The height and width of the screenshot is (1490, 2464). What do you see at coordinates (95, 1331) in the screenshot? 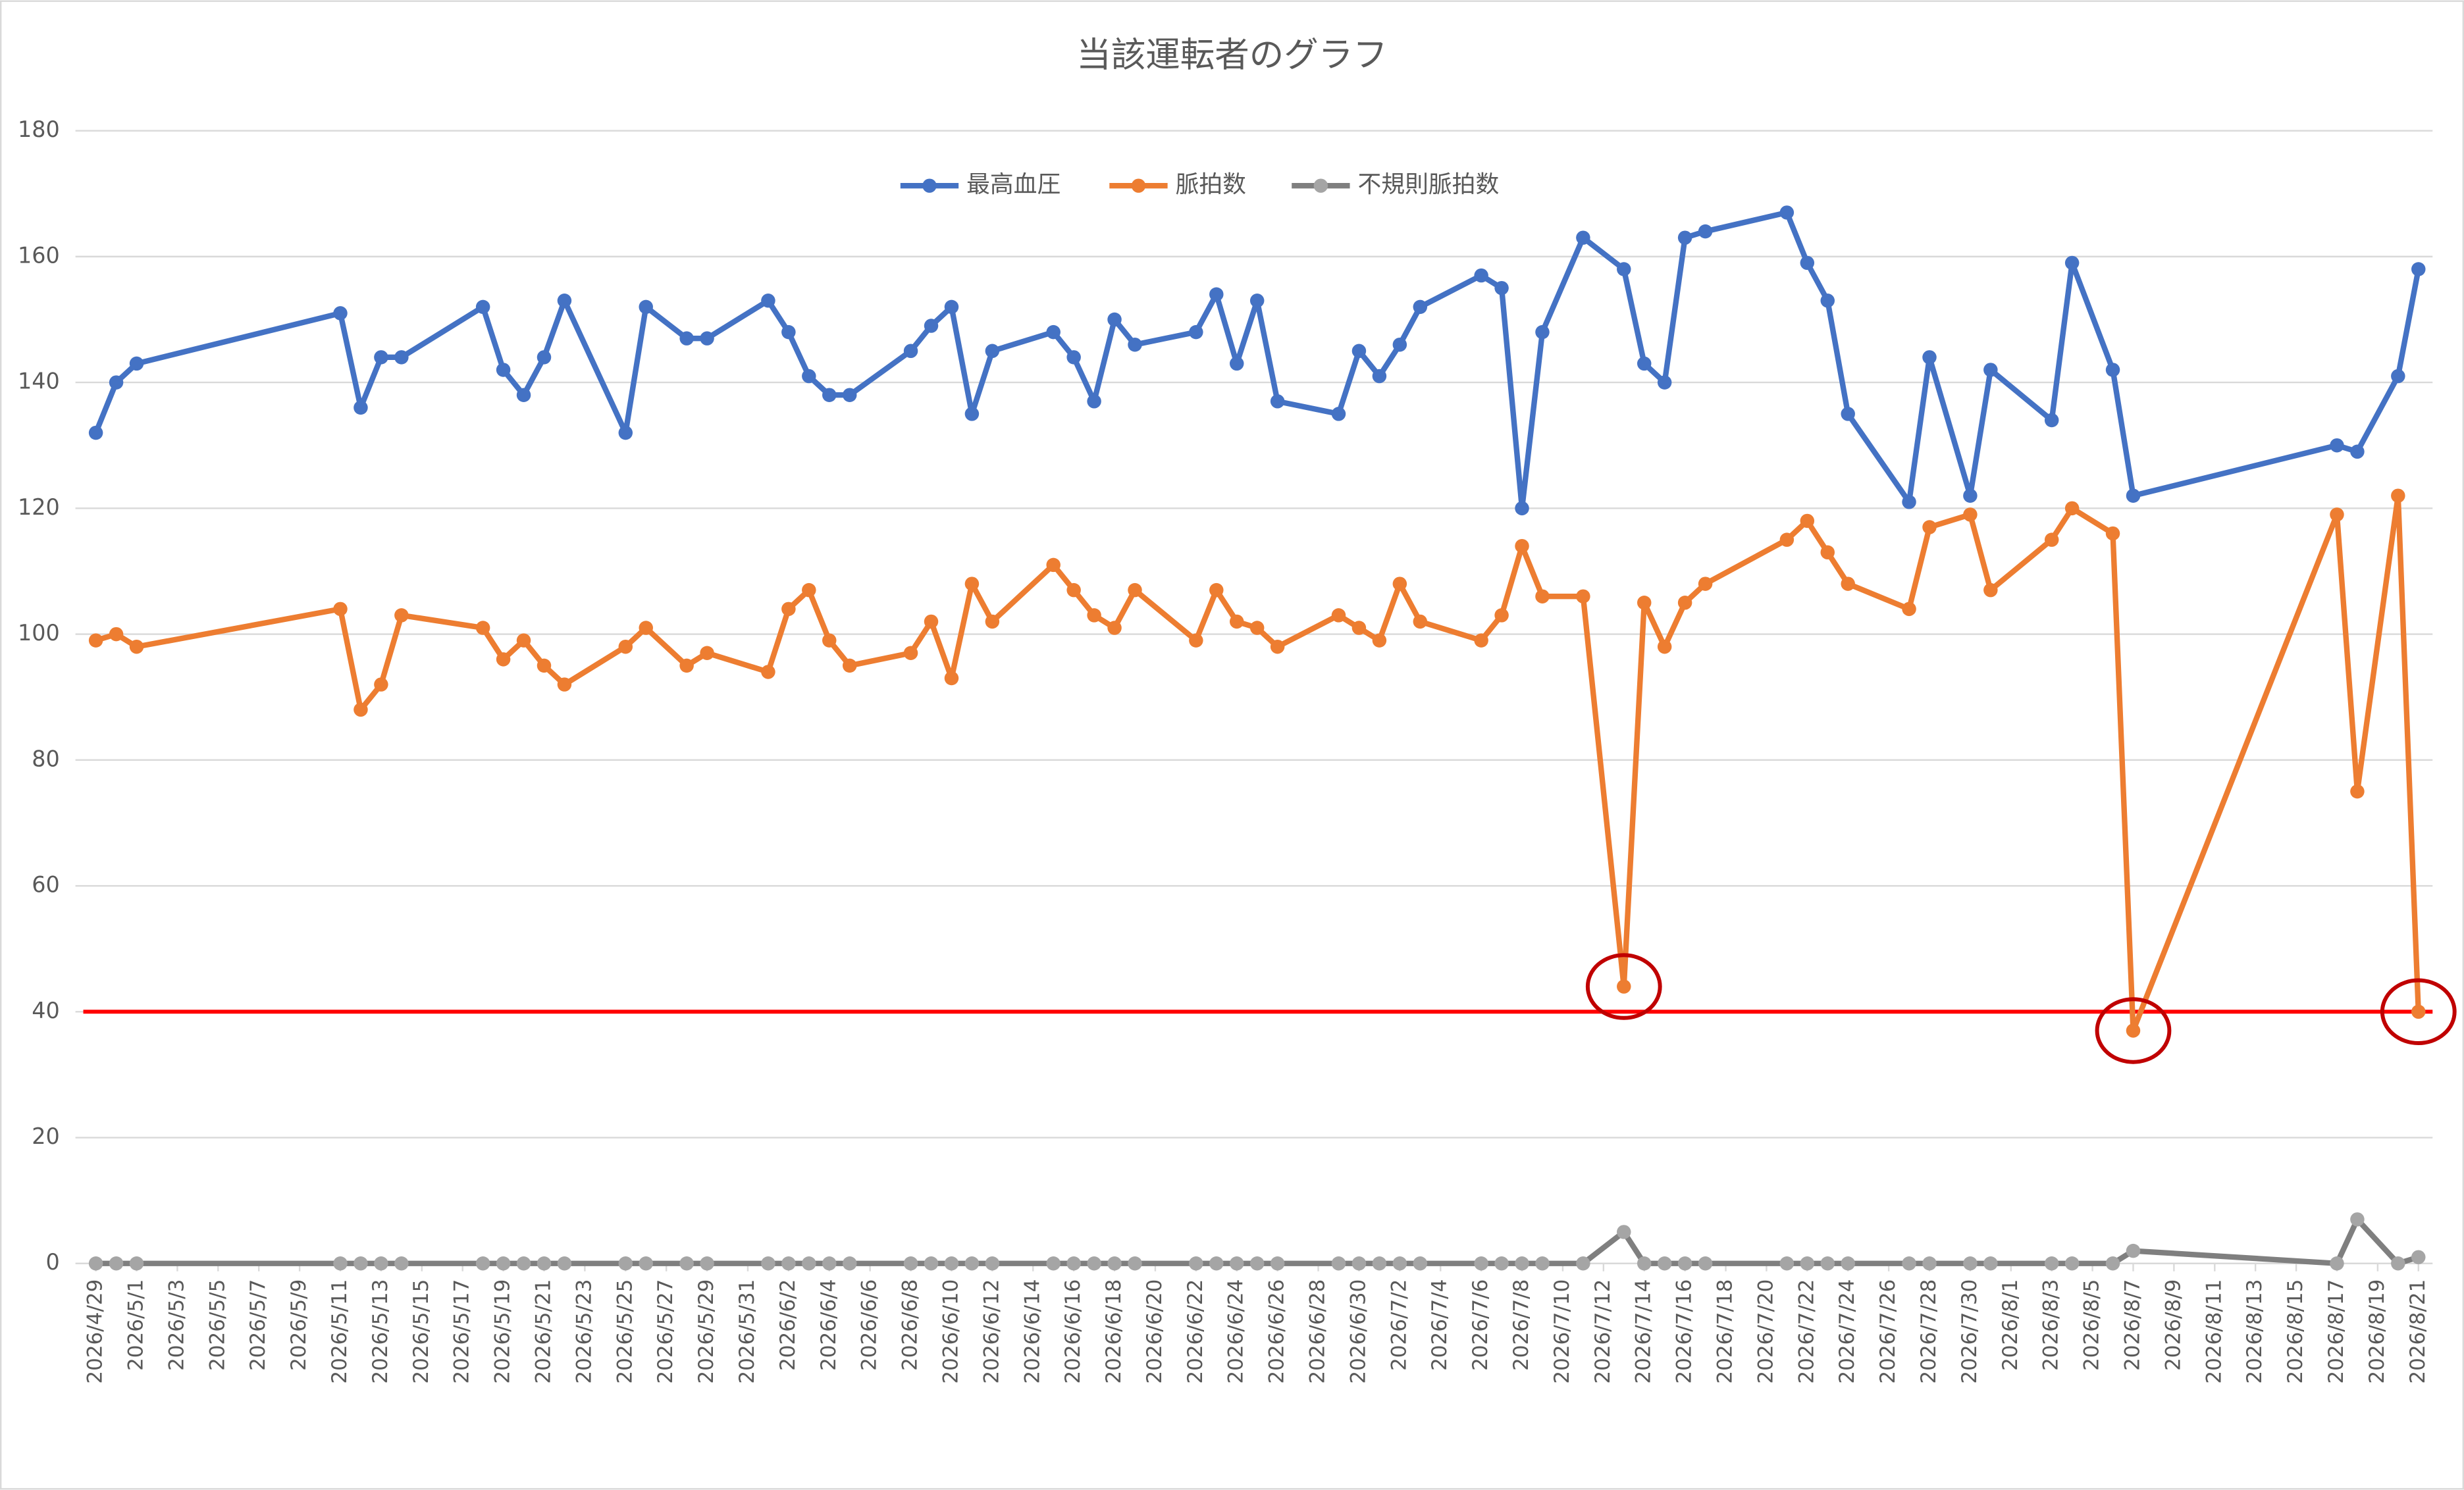
I see `x-tick-label: 2026/4/29` at bounding box center [95, 1331].